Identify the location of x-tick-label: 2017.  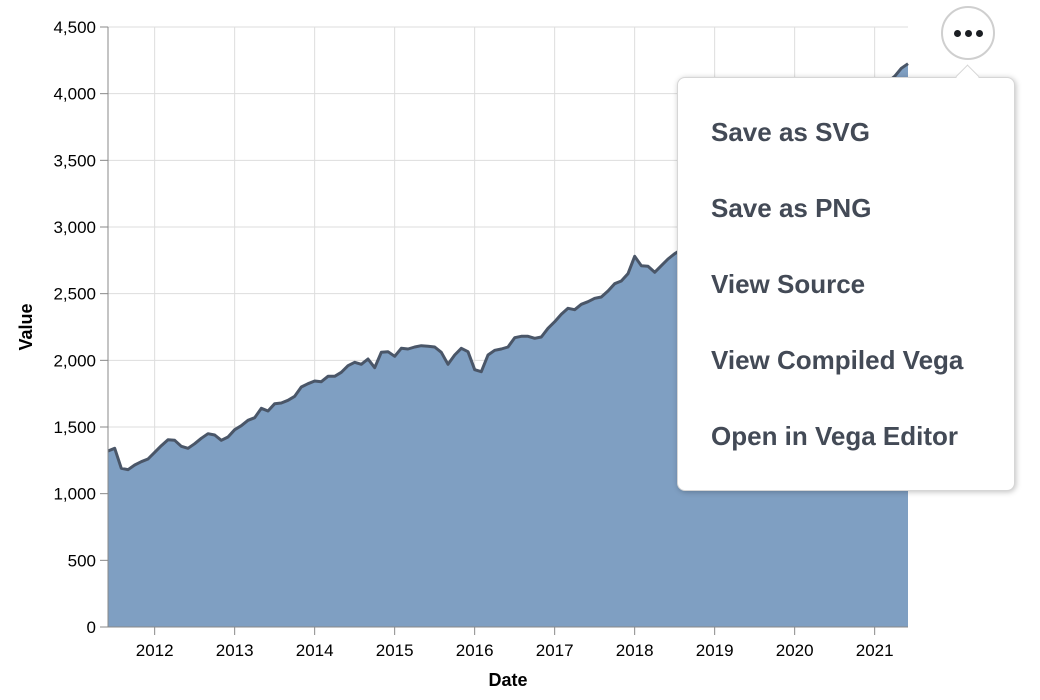
(555, 650).